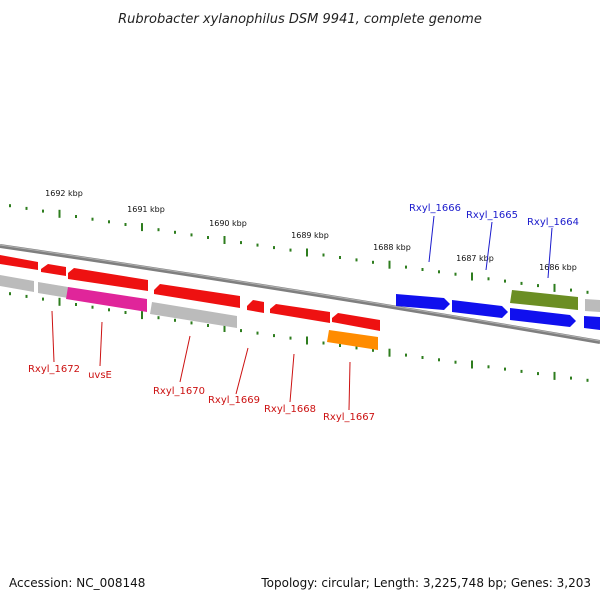  What do you see at coordinates (54, 369) in the screenshot?
I see `gene-label-rxyl-1672: Rxyl_1672` at bounding box center [54, 369].